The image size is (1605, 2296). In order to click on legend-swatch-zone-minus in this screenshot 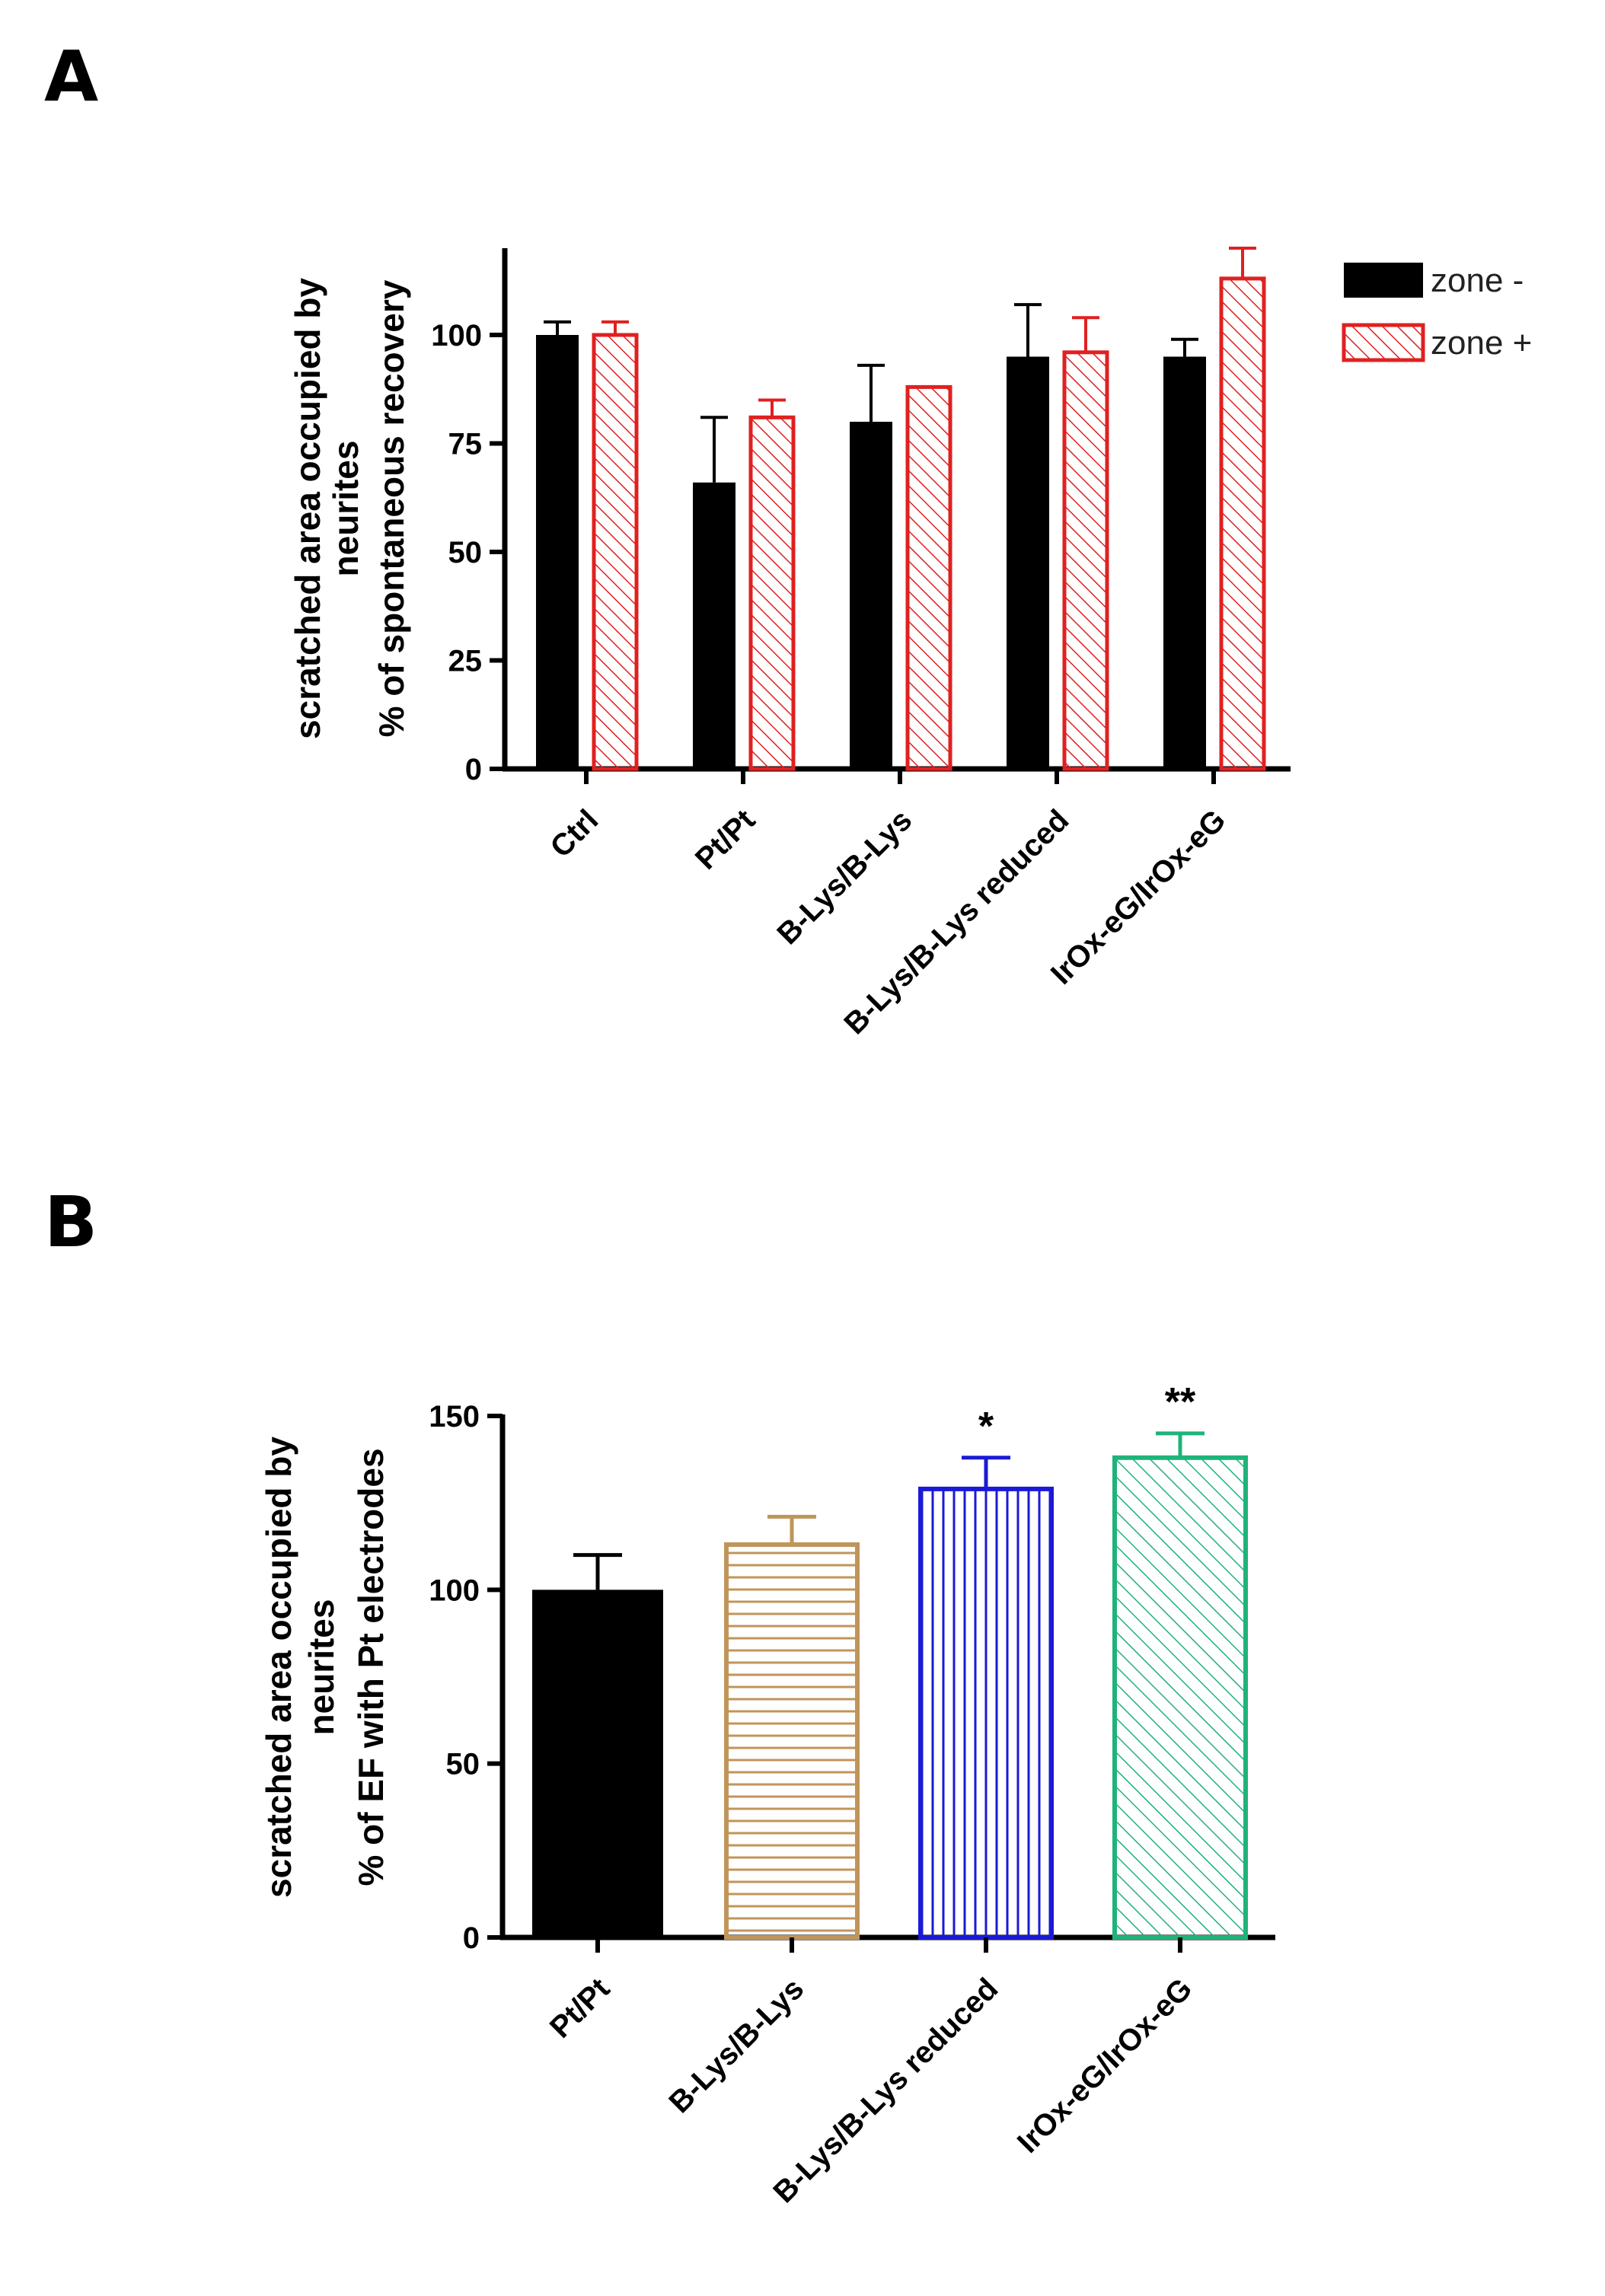, I will do `click(1383, 280)`.